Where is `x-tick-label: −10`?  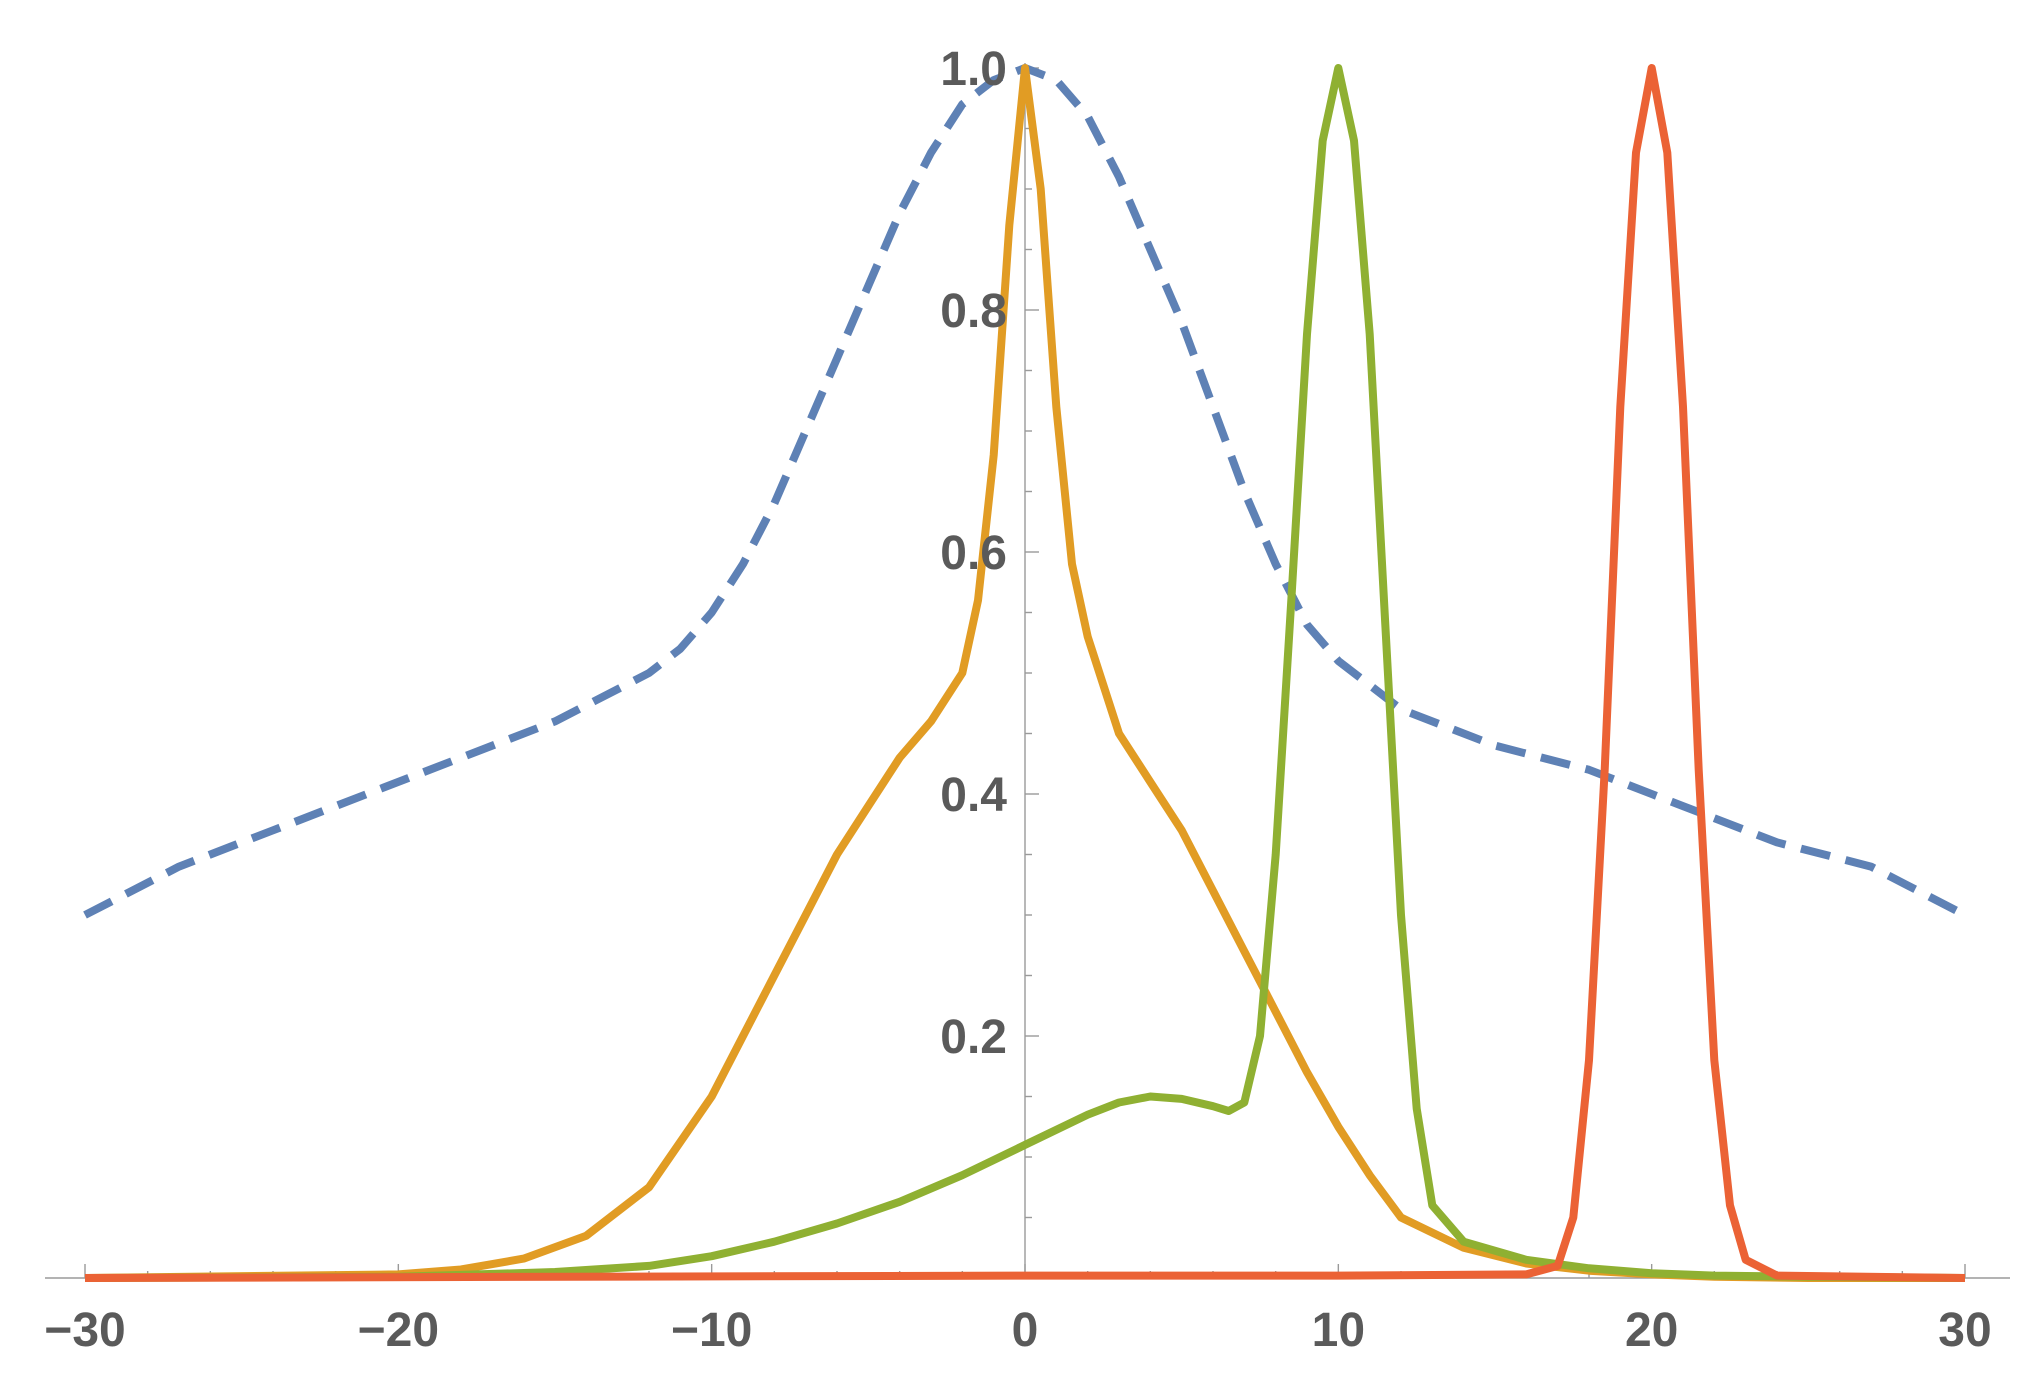 x-tick-label: −10 is located at coordinates (711, 1330).